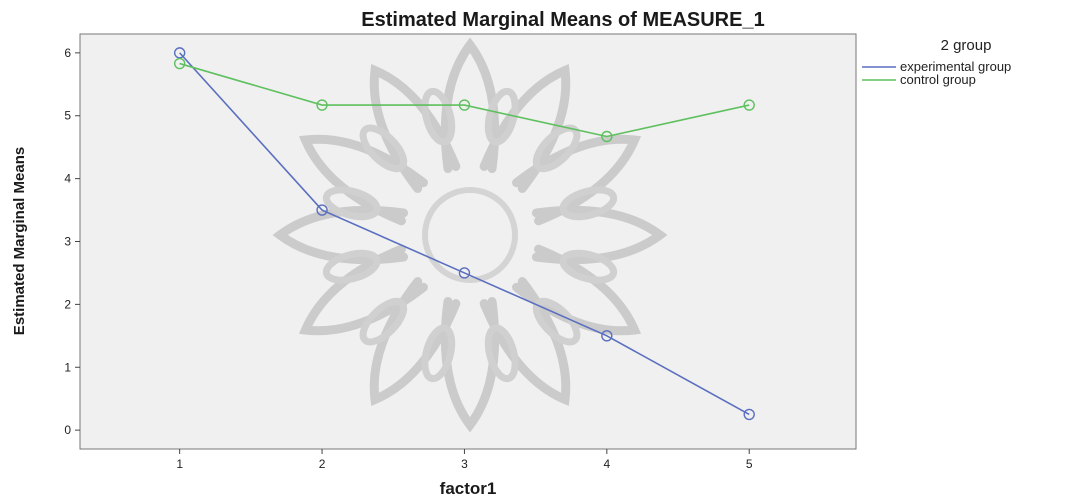 The image size is (1076, 500). What do you see at coordinates (749, 464) in the screenshot?
I see `x-tick-label: 5` at bounding box center [749, 464].